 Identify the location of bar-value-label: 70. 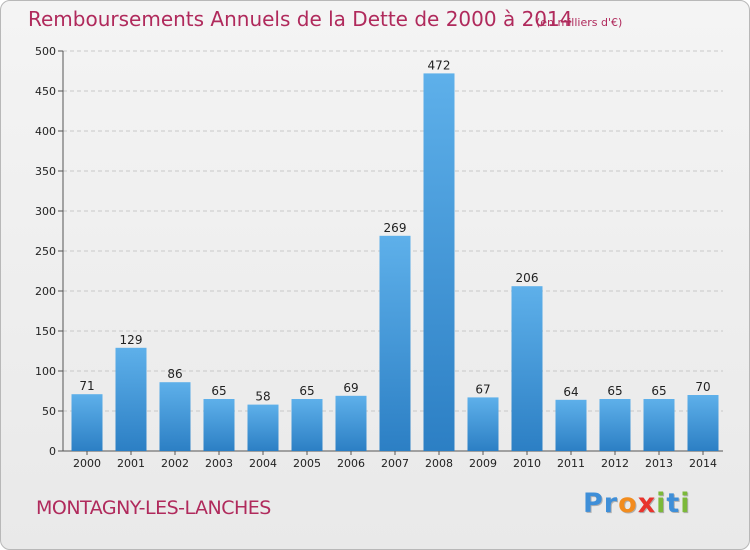
(702, 387).